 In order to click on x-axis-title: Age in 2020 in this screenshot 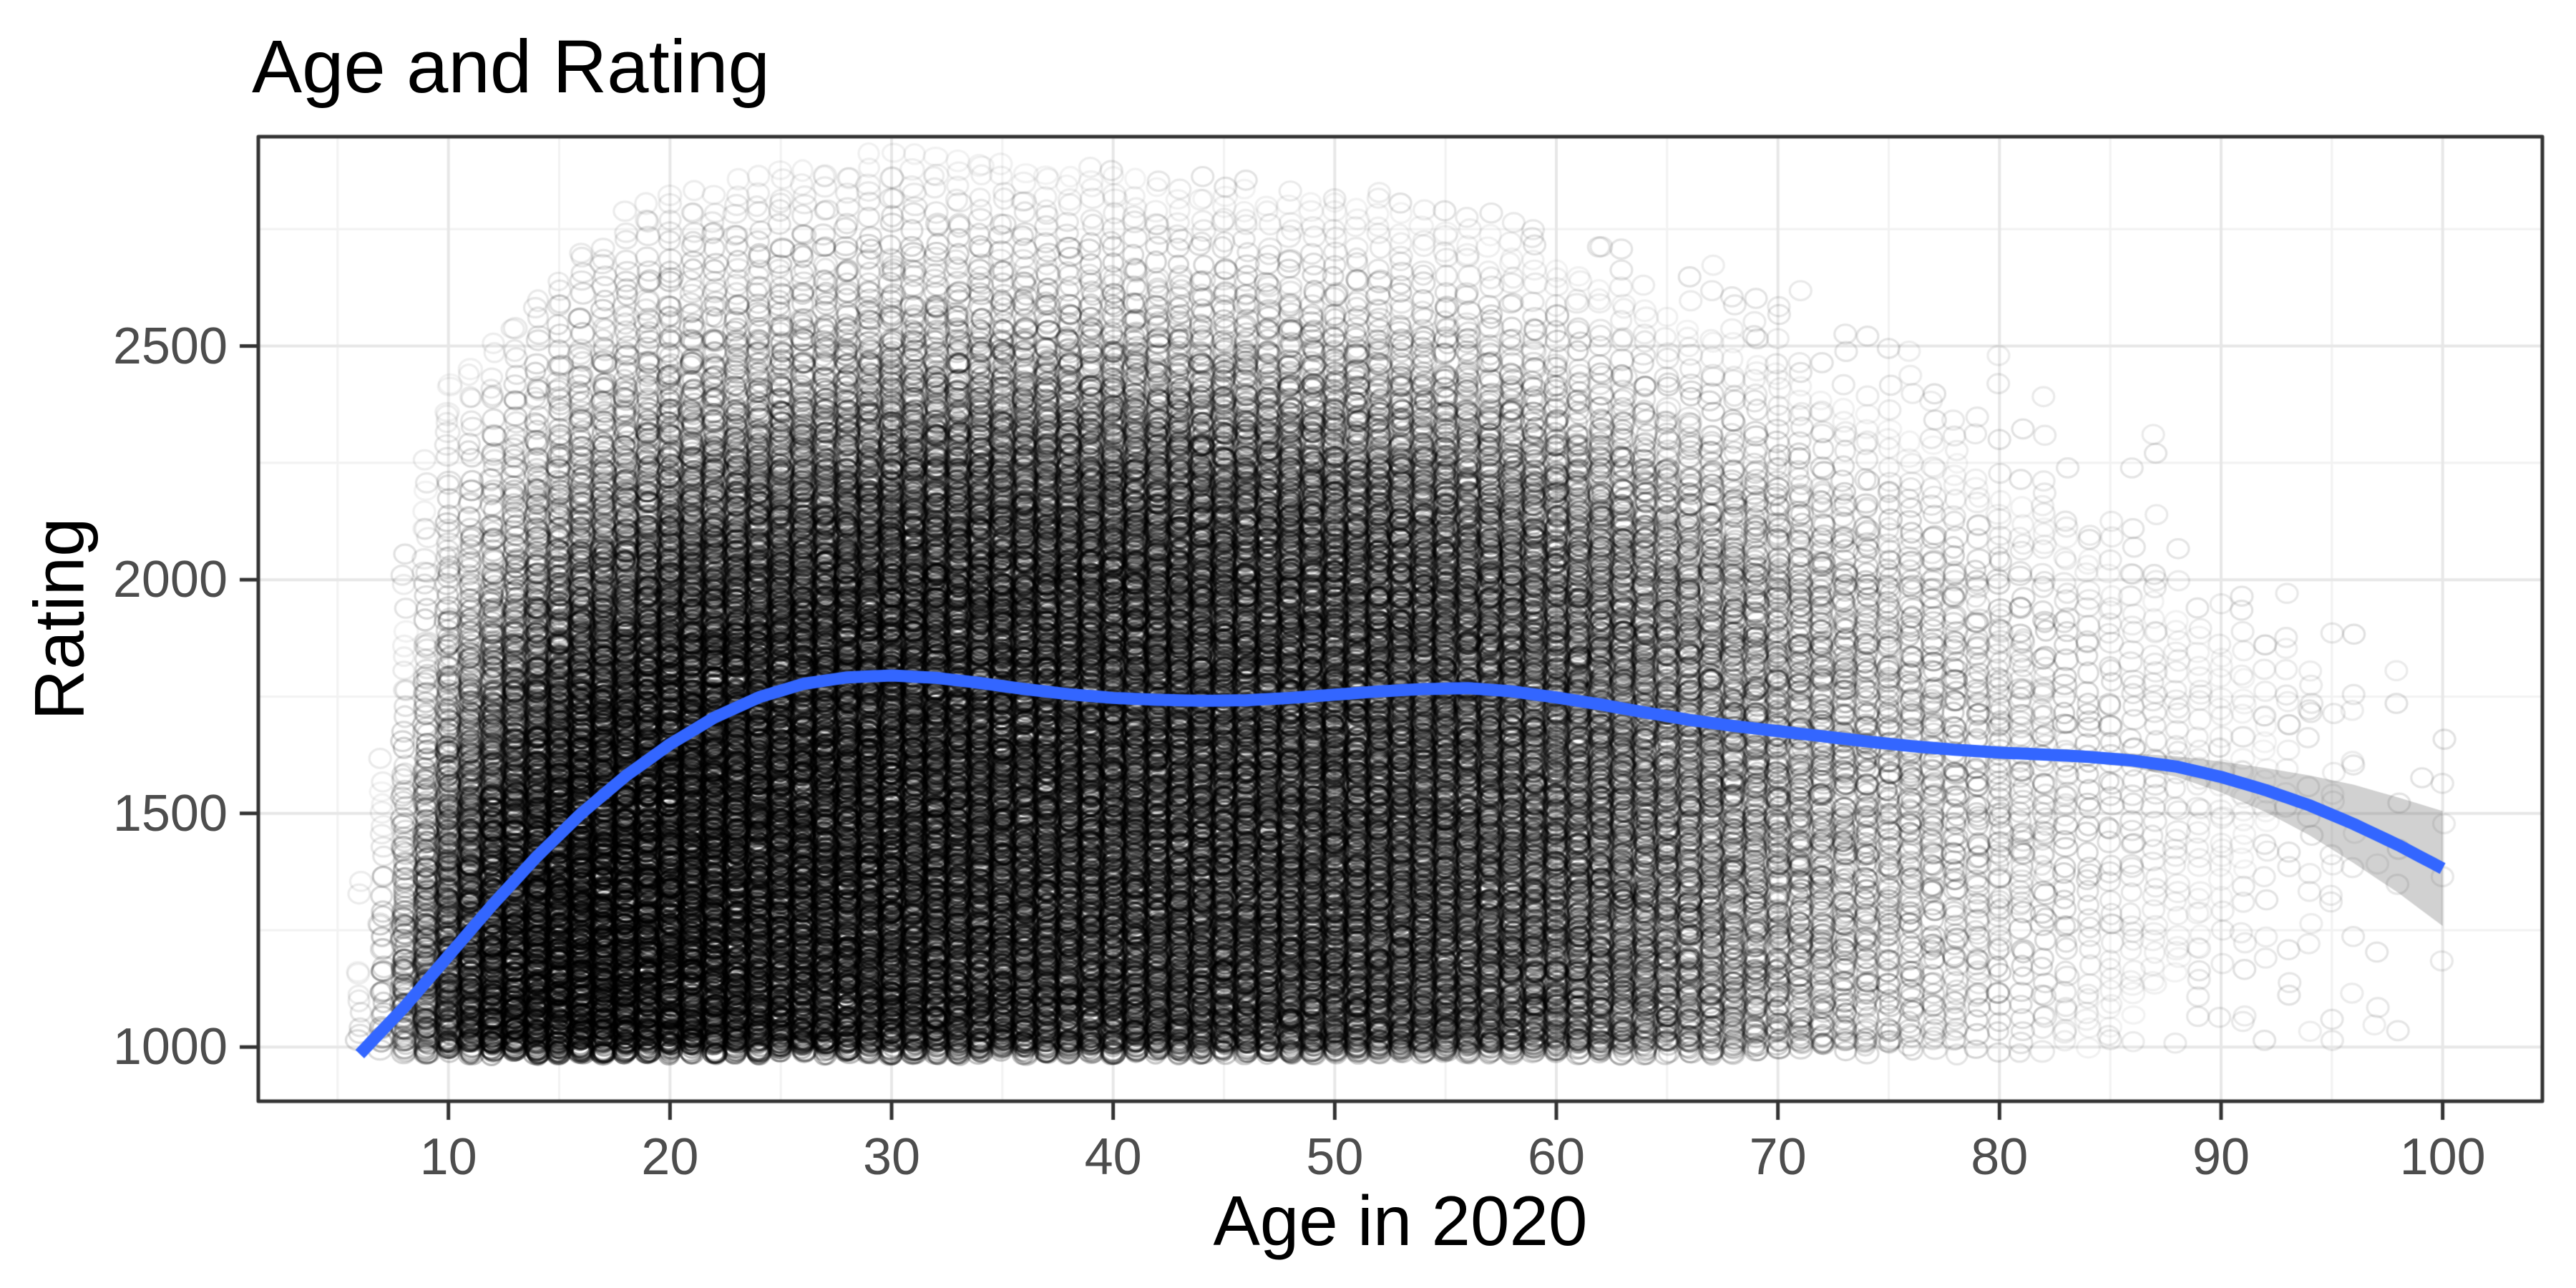, I will do `click(1400, 1220)`.